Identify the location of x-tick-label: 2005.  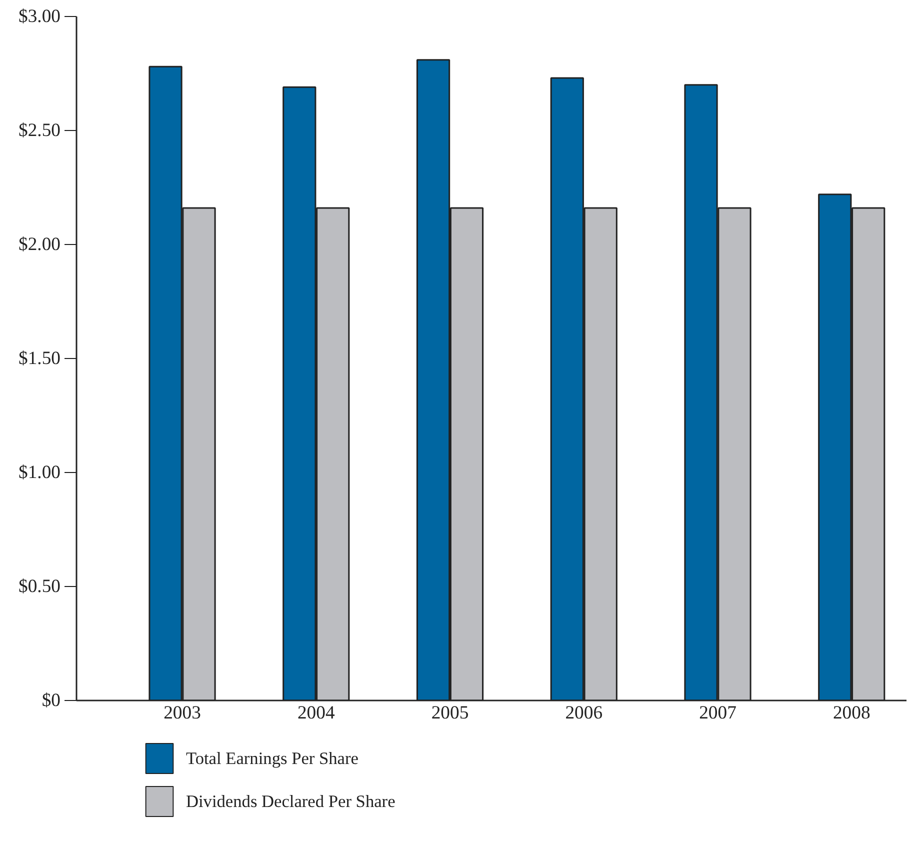
(450, 713).